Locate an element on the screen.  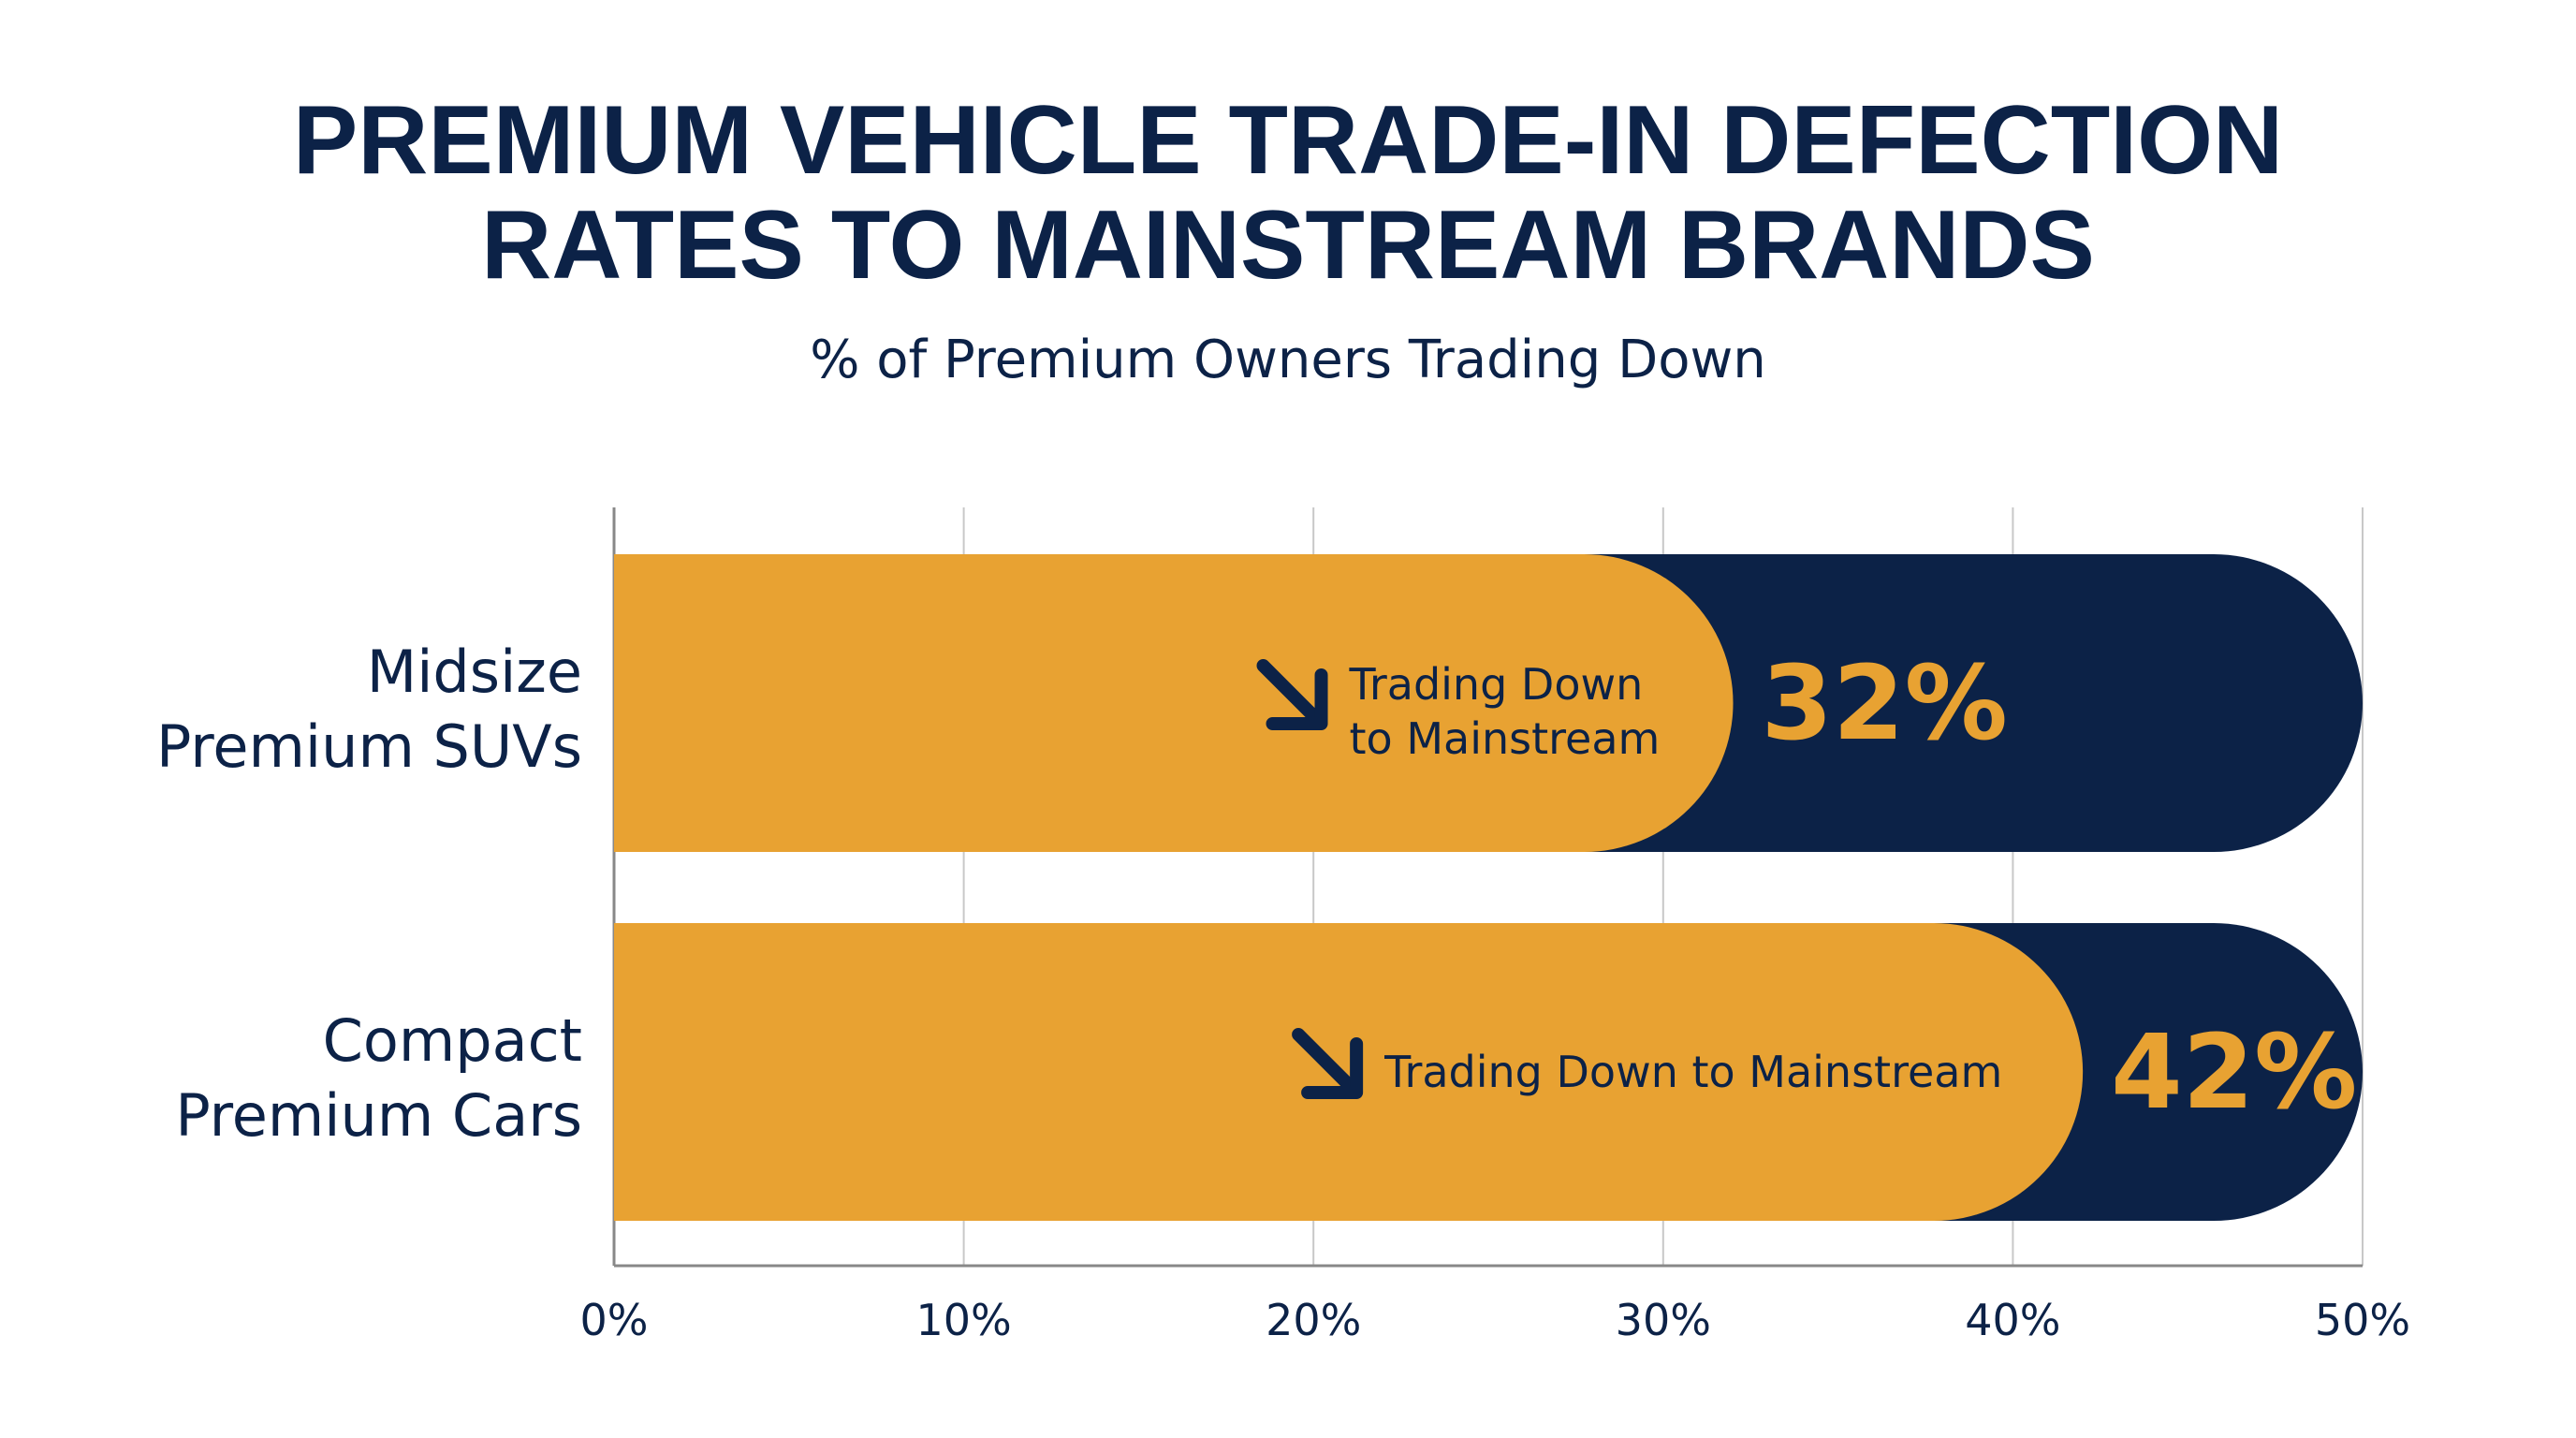
chart-title-line-1: PREMIUM VEHICLE TRADE-IN DEFECTION is located at coordinates (1288, 140).